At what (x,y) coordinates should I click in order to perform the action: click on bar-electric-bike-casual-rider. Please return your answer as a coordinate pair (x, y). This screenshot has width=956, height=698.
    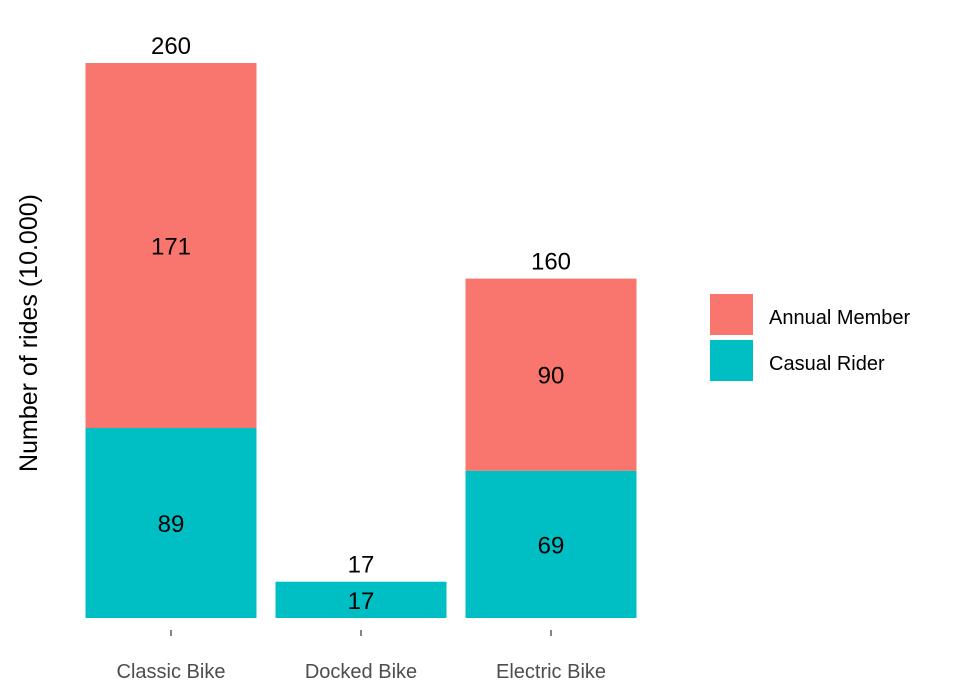
    Looking at the image, I should click on (551, 544).